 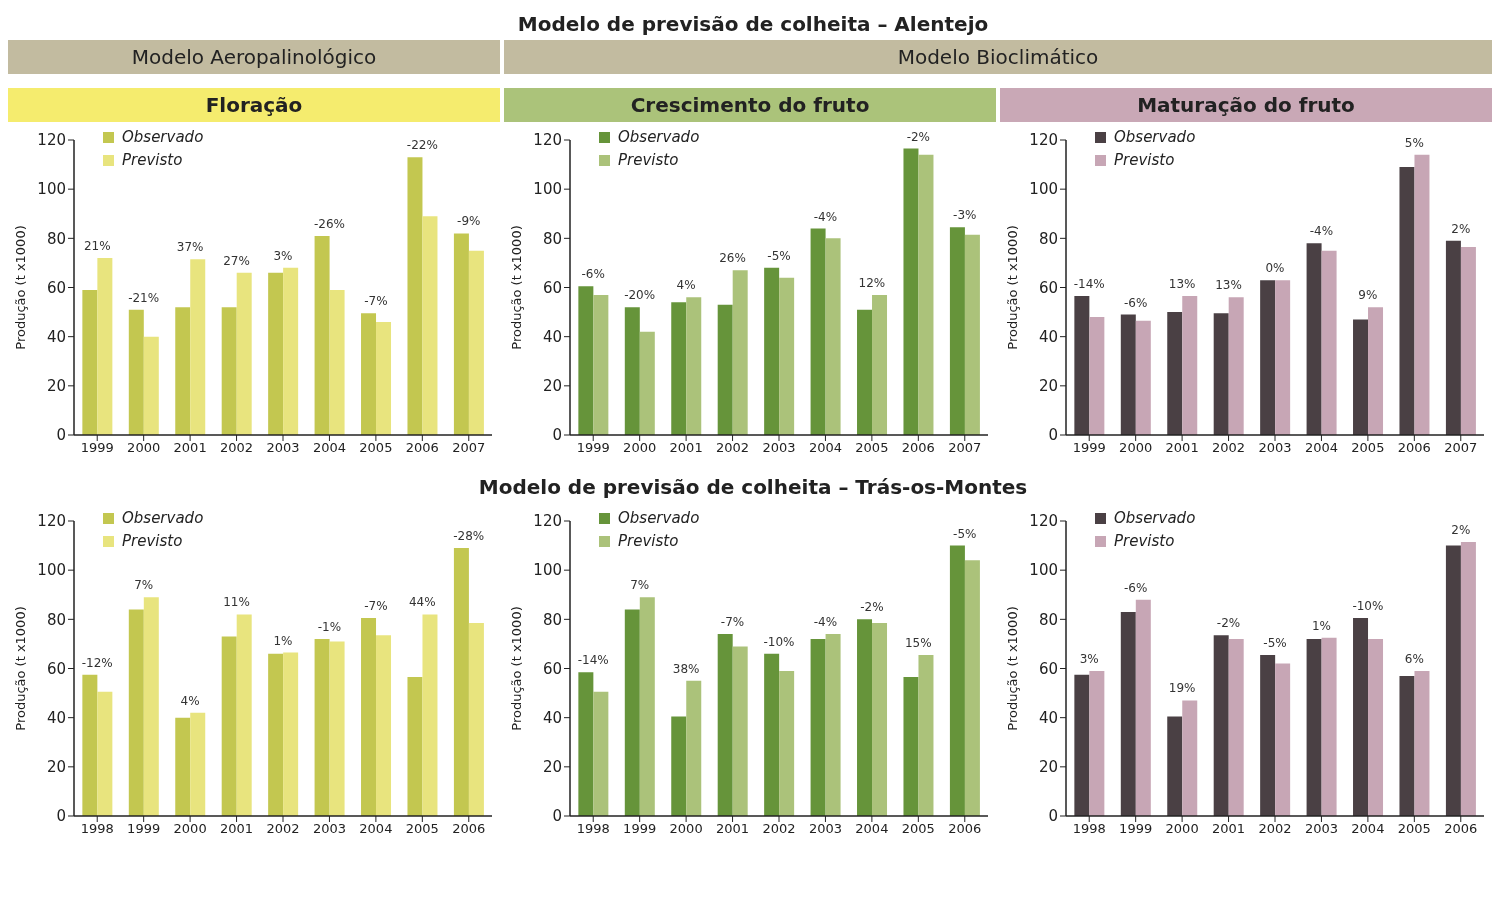 I want to click on annotation: 4%, so click(x=190, y=700).